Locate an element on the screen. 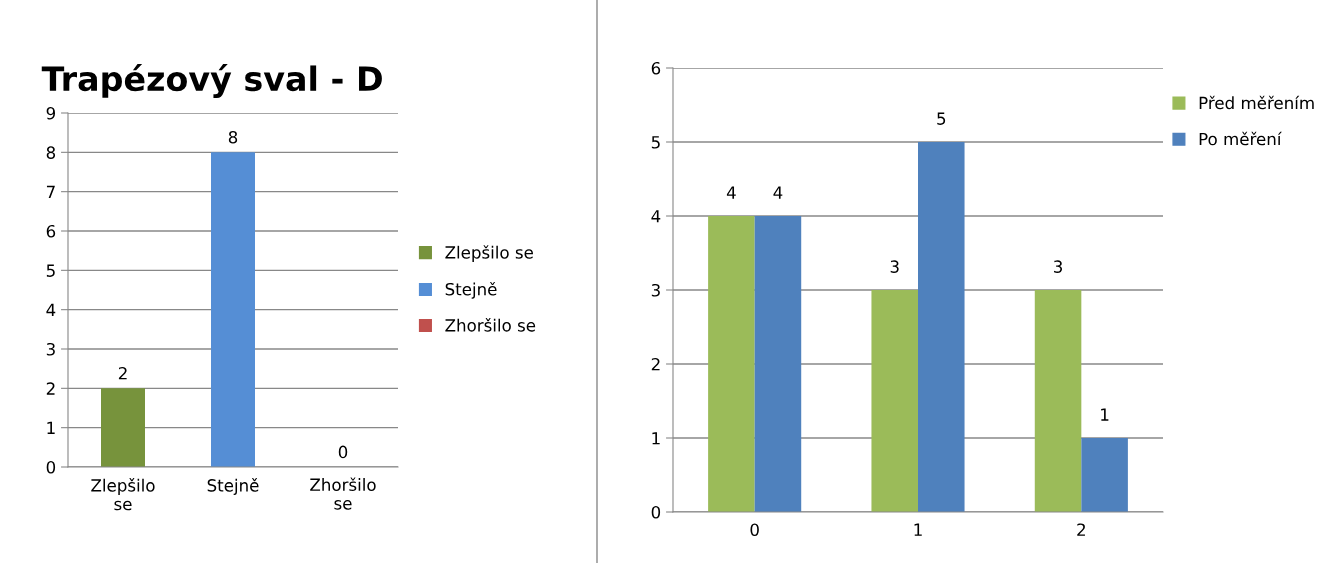  x-tick-label: 1 is located at coordinates (918, 529).